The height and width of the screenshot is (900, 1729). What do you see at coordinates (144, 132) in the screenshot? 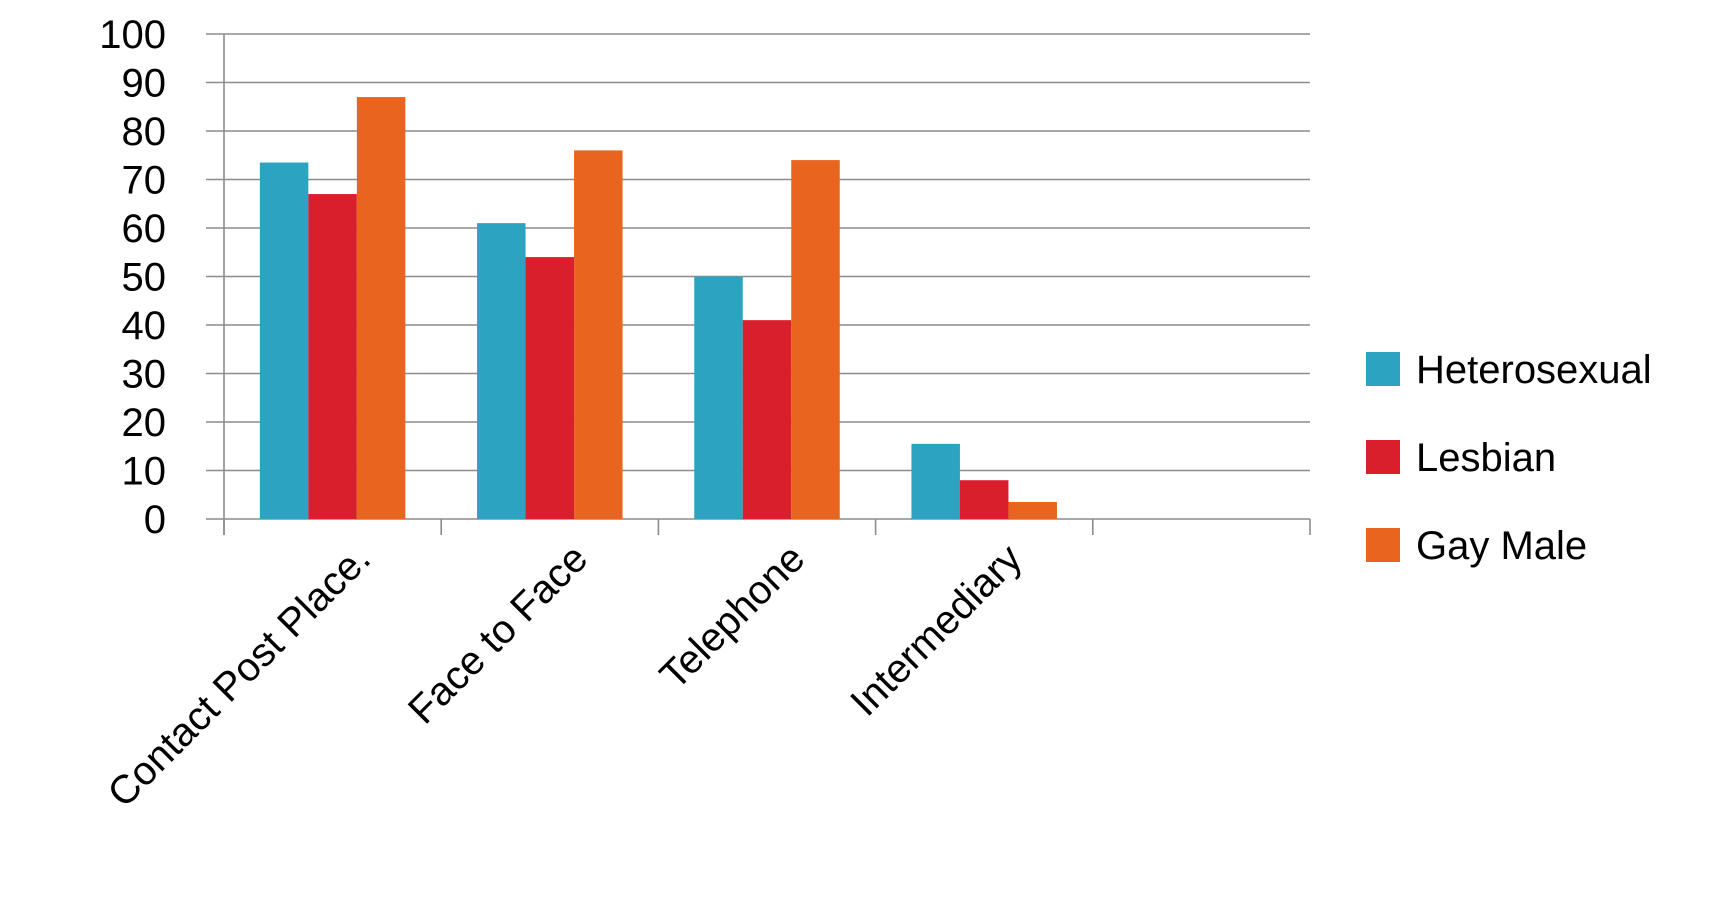
I see `y-tick-label: 80` at bounding box center [144, 132].